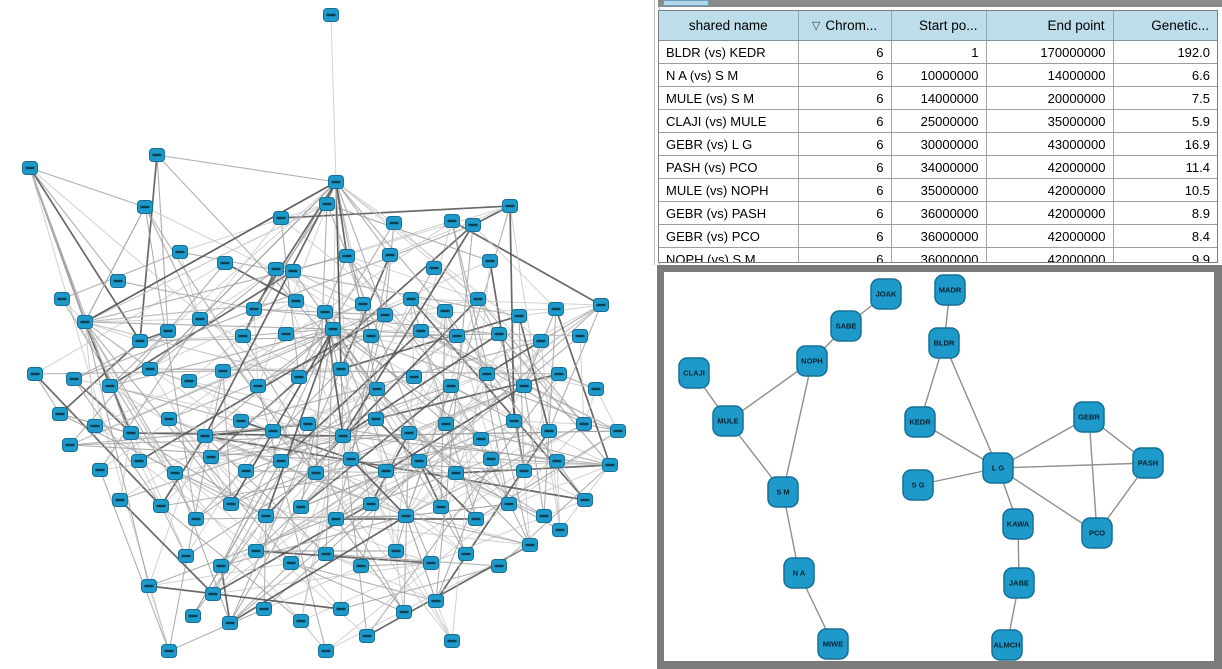 The height and width of the screenshot is (669, 1222). I want to click on table-cell: 34000000, so click(939, 167).